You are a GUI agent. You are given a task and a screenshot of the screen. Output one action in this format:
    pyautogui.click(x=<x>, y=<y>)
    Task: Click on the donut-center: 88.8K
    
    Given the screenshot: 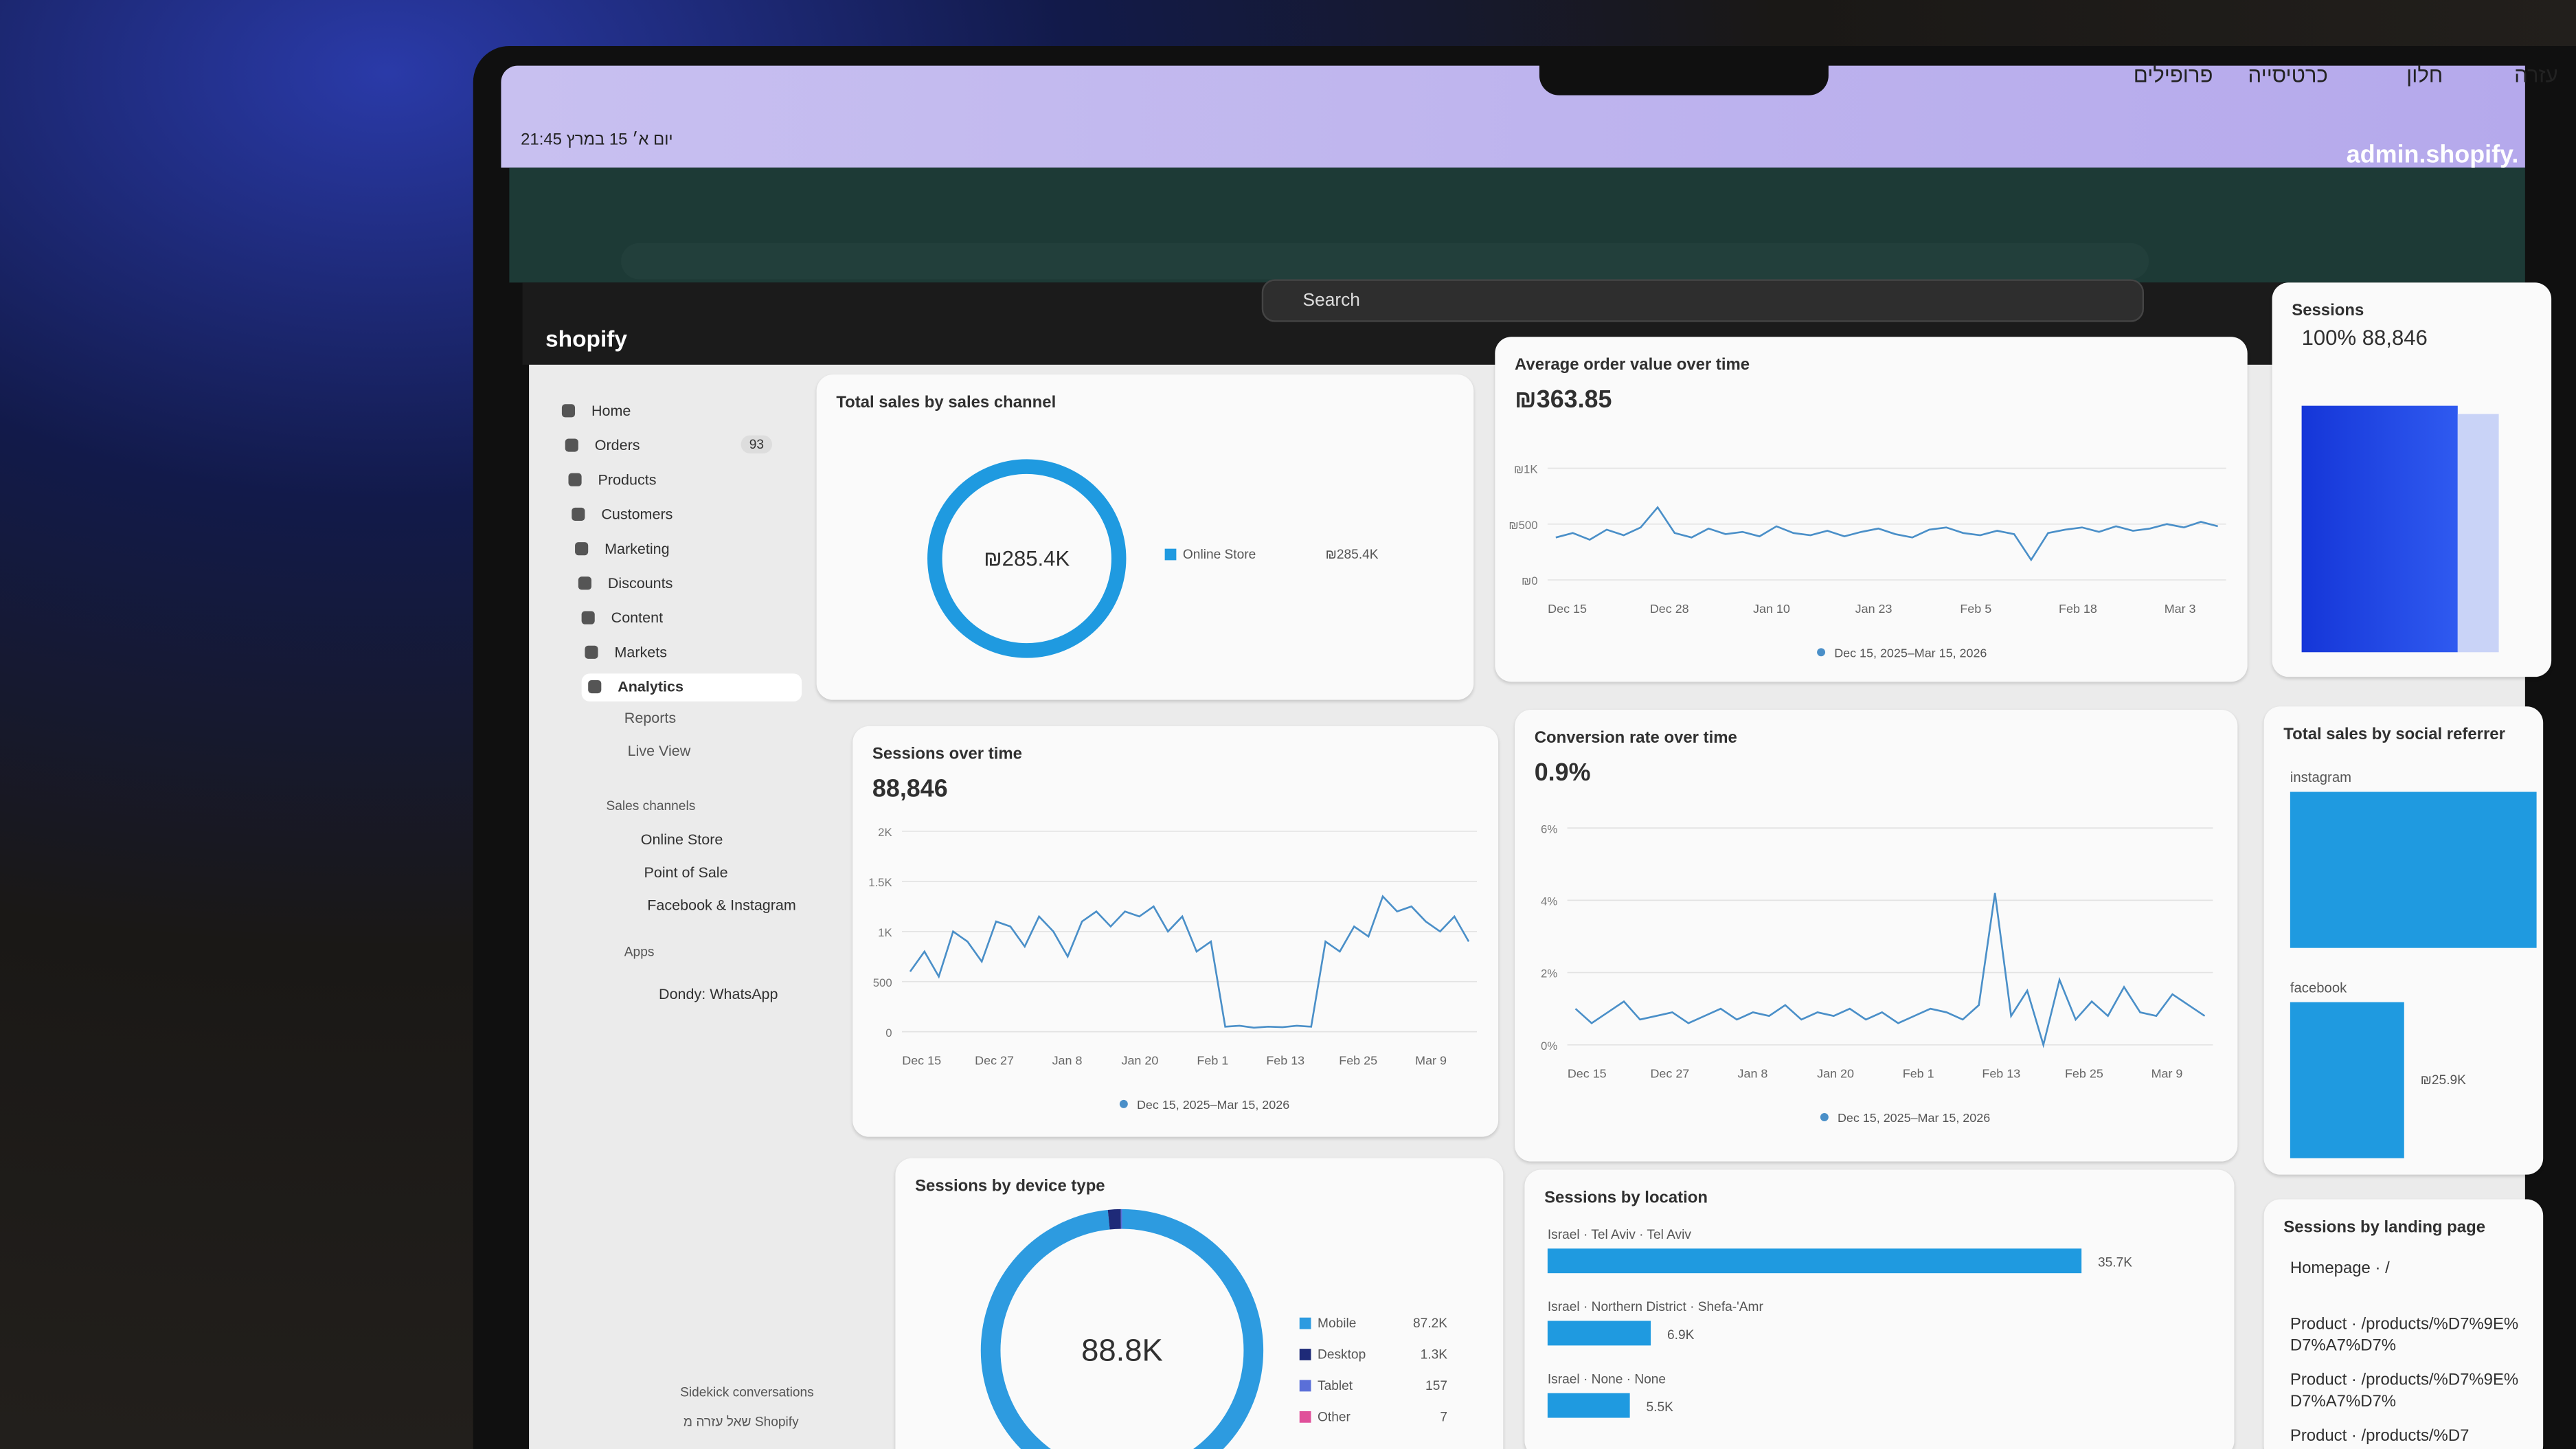 What is the action you would take?
    pyautogui.click(x=1122, y=1350)
    